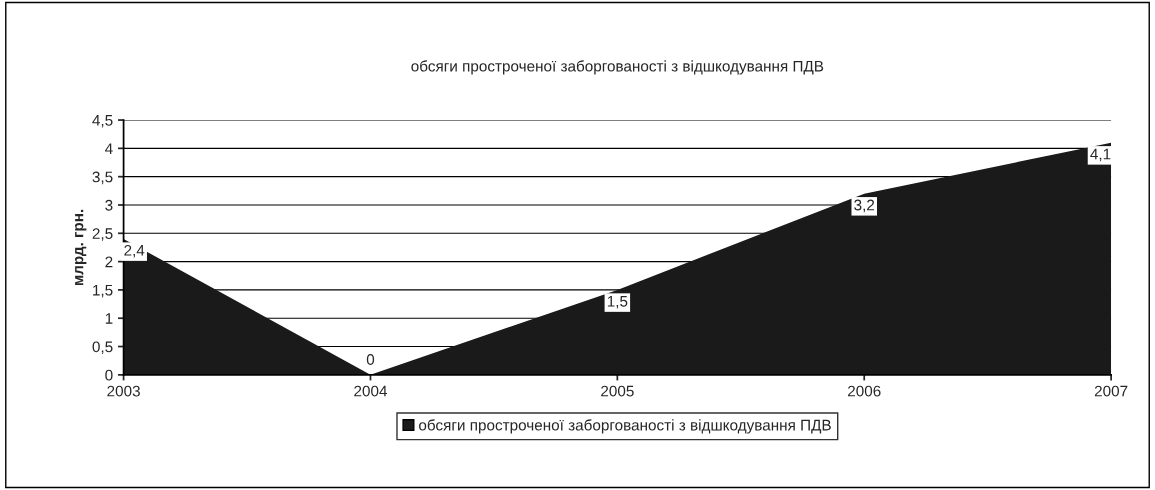 The width and height of the screenshot is (1155, 490). What do you see at coordinates (103, 291) in the screenshot?
I see `y-tick-label: 1,5` at bounding box center [103, 291].